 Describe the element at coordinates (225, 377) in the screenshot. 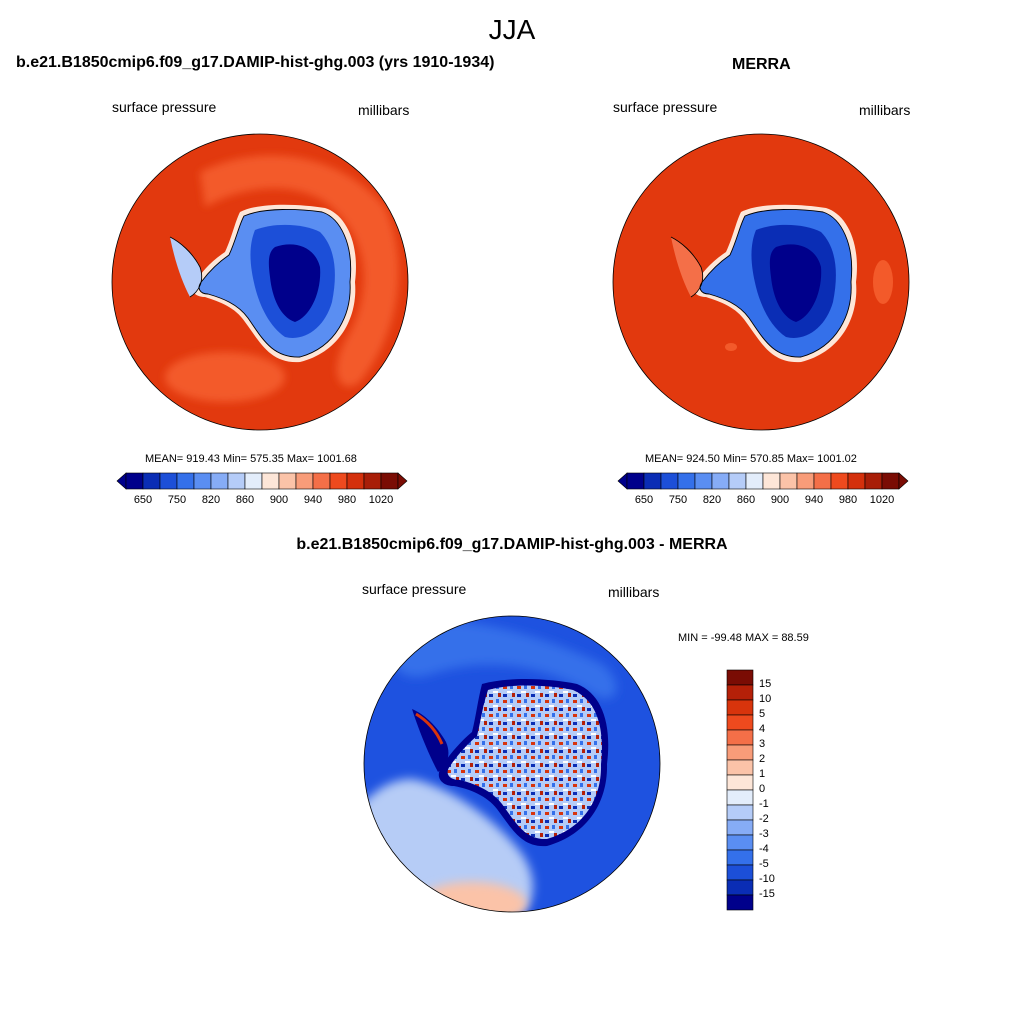

I see `panel1-high-patch` at that location.